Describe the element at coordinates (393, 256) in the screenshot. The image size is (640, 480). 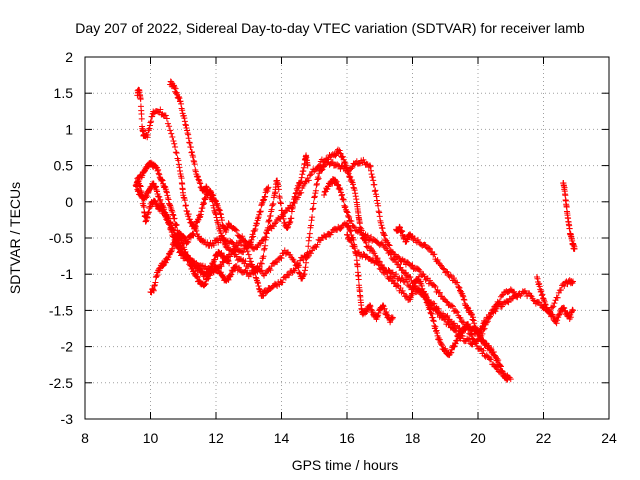
I see `series-track-k` at that location.